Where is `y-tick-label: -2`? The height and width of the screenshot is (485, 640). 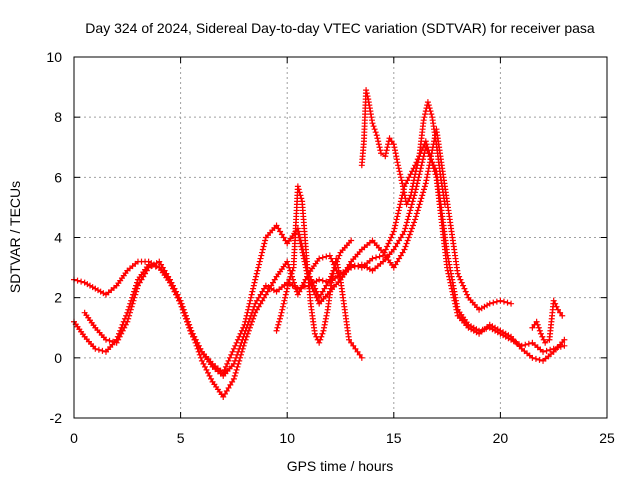
y-tick-label: -2 is located at coordinates (56, 418).